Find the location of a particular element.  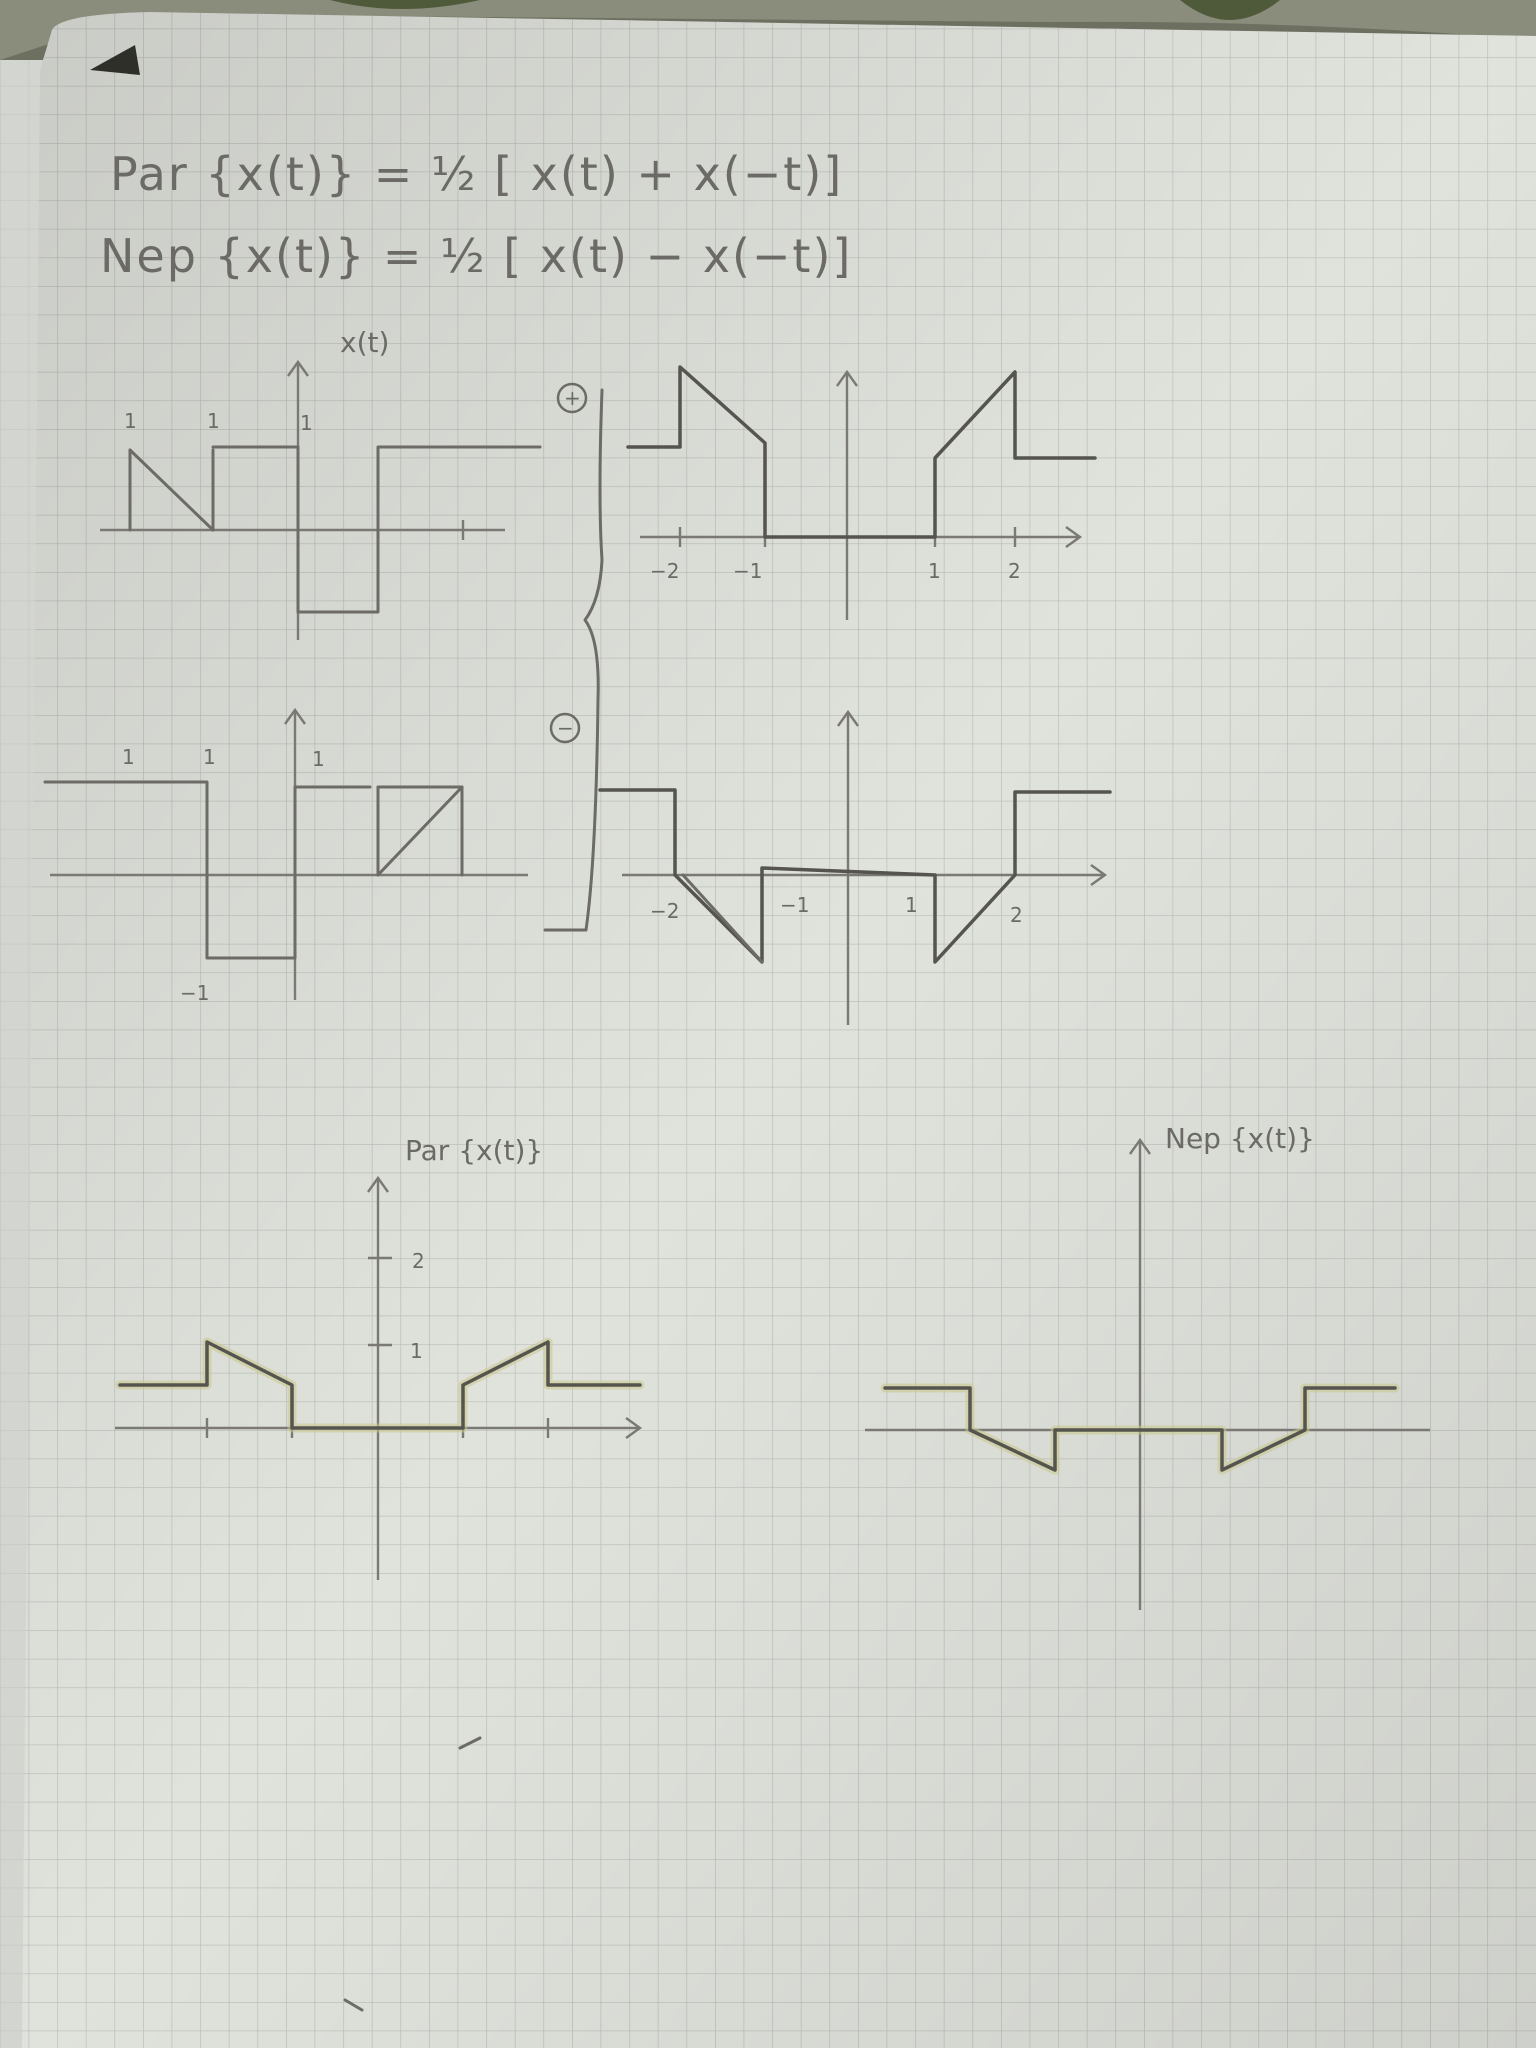

formula-odd: Nep {x(t)} = ½ [ x(t) − x(−t)] is located at coordinates (476, 256).